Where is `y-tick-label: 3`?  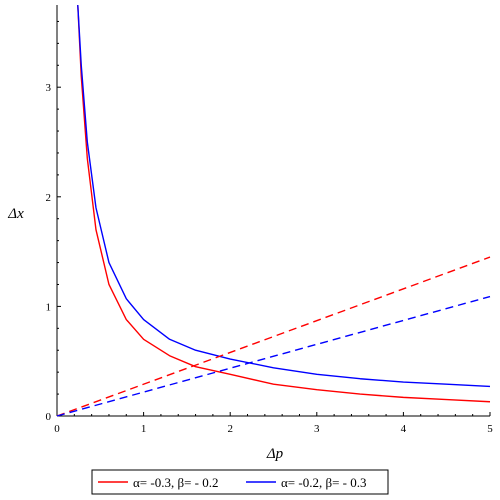
y-tick-label: 3 is located at coordinates (49, 88).